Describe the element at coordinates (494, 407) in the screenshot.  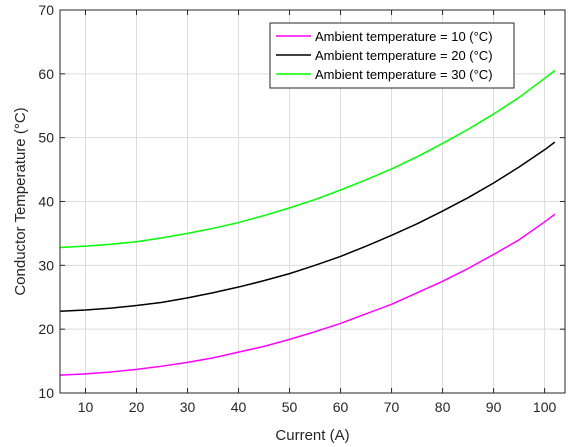
I see `x-tick-label: 90` at that location.